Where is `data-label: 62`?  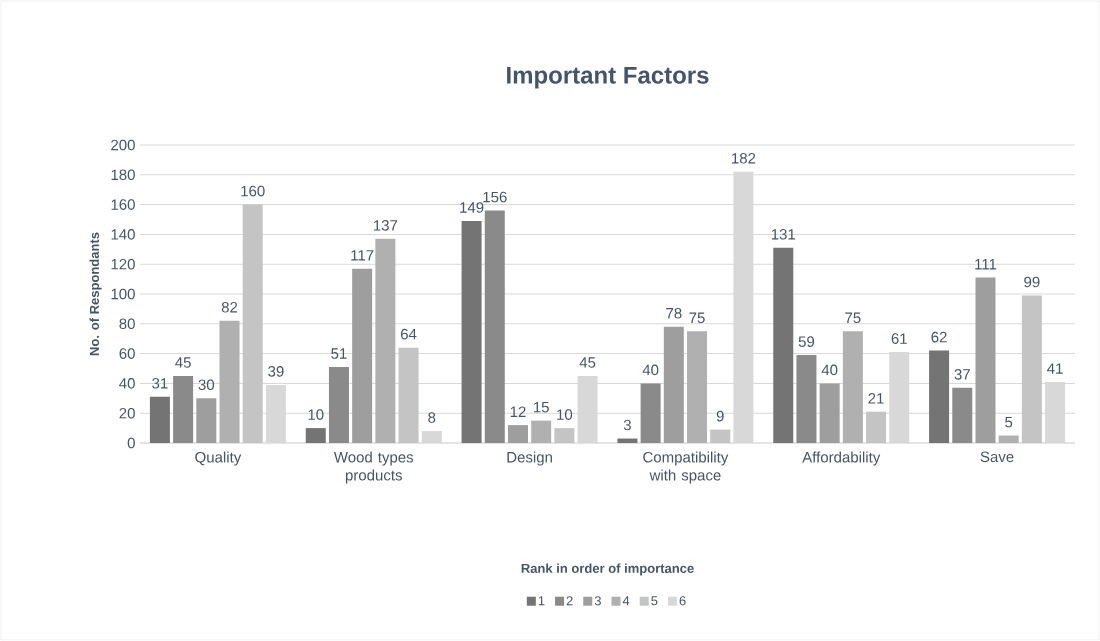 data-label: 62 is located at coordinates (939, 337).